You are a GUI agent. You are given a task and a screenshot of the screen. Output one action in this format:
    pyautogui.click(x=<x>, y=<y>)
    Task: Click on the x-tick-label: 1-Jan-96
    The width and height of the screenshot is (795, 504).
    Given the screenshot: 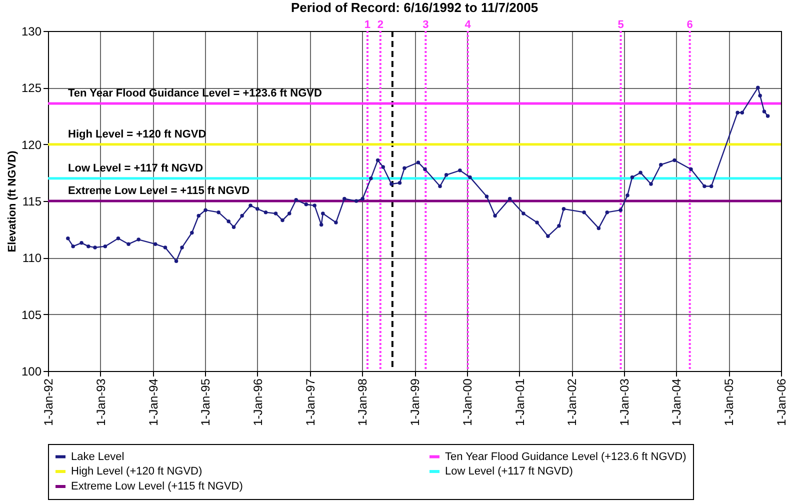 What is the action you would take?
    pyautogui.click(x=257, y=402)
    